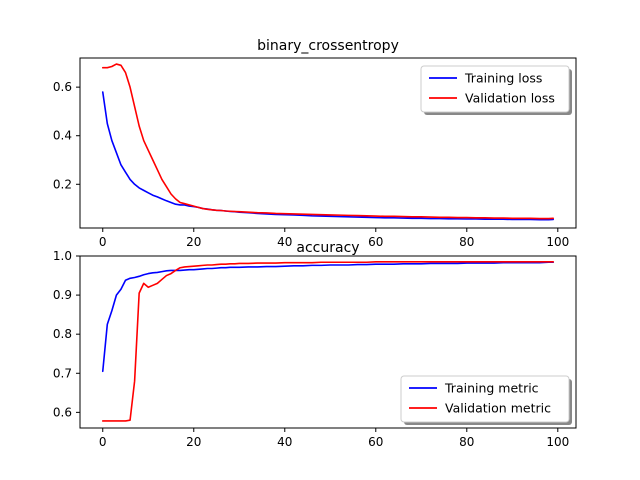  I want to click on accuracy-y-tick-label: 1.0, so click(62, 256).